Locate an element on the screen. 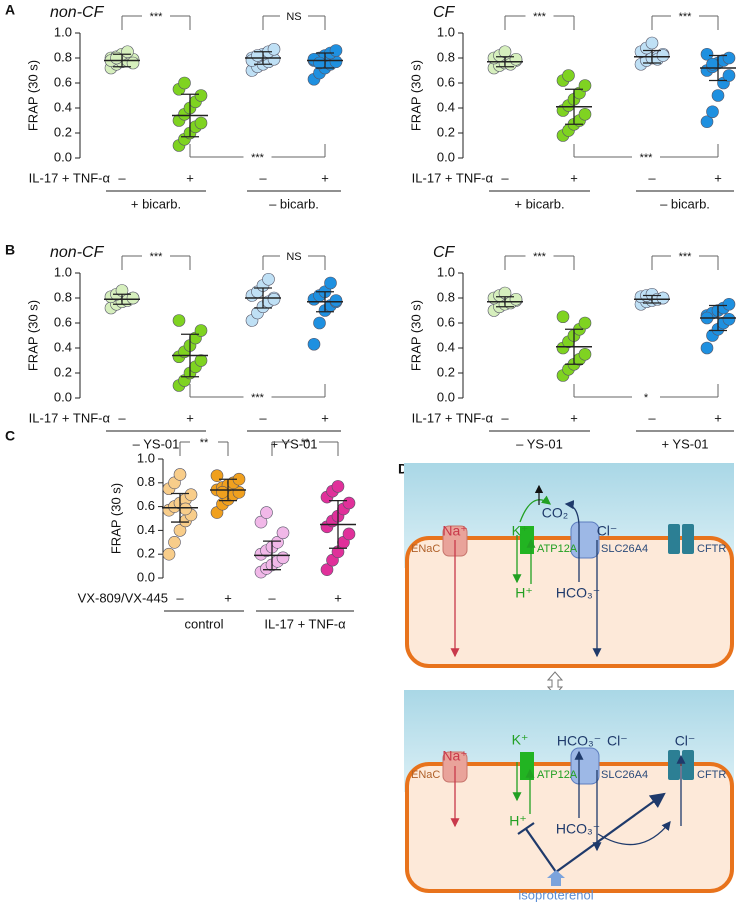 The image size is (739, 904). inhibition-line is located at coordinates (541, 850).